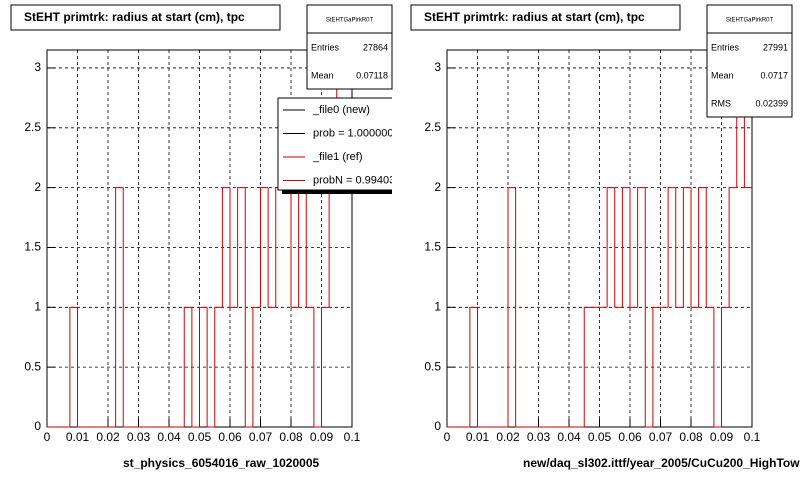  Describe the element at coordinates (337, 157) in the screenshot. I see `legend-label: _file1 (ref)` at that location.